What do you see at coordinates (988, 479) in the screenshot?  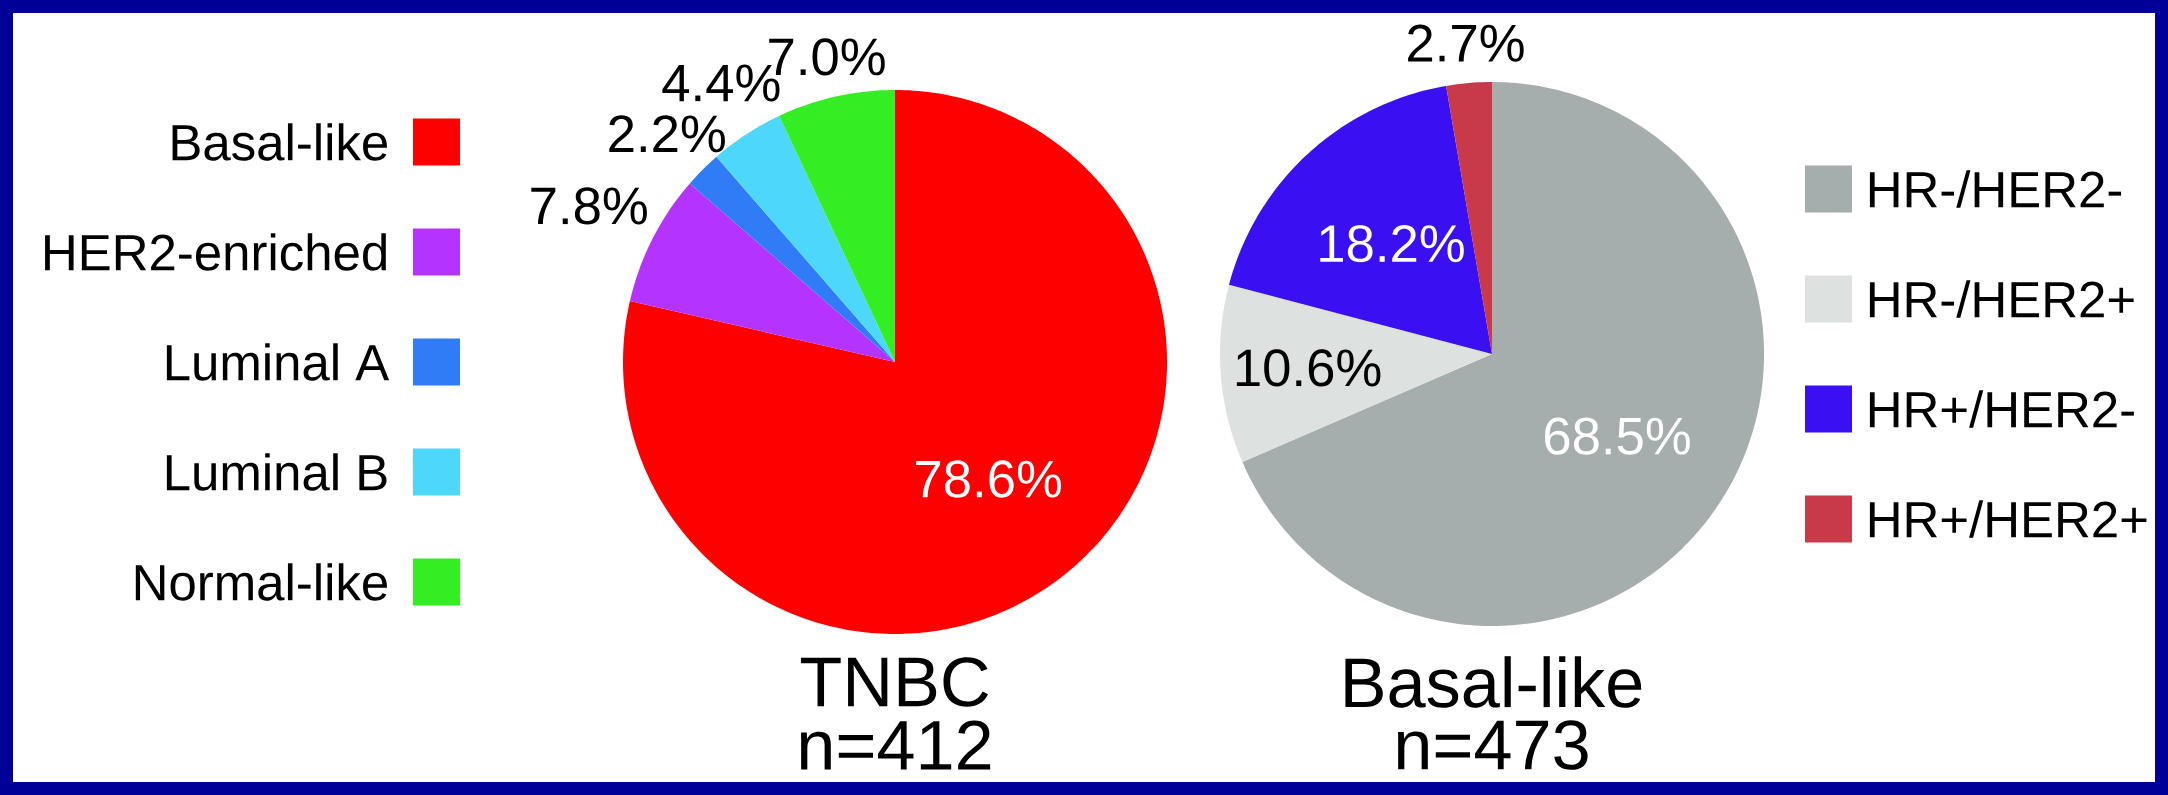 I see `data-label: 78.6%` at bounding box center [988, 479].